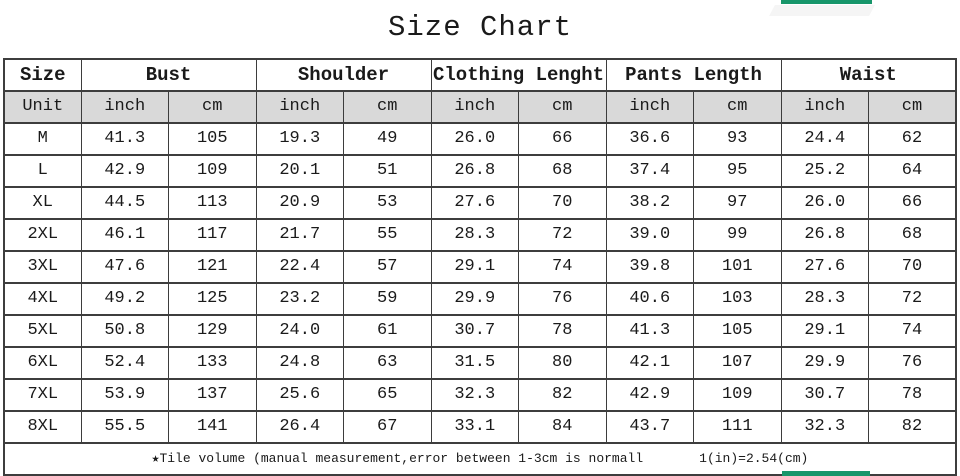 The width and height of the screenshot is (960, 476). Describe the element at coordinates (824, 139) in the screenshot. I see `value-cell: 24.4` at that location.